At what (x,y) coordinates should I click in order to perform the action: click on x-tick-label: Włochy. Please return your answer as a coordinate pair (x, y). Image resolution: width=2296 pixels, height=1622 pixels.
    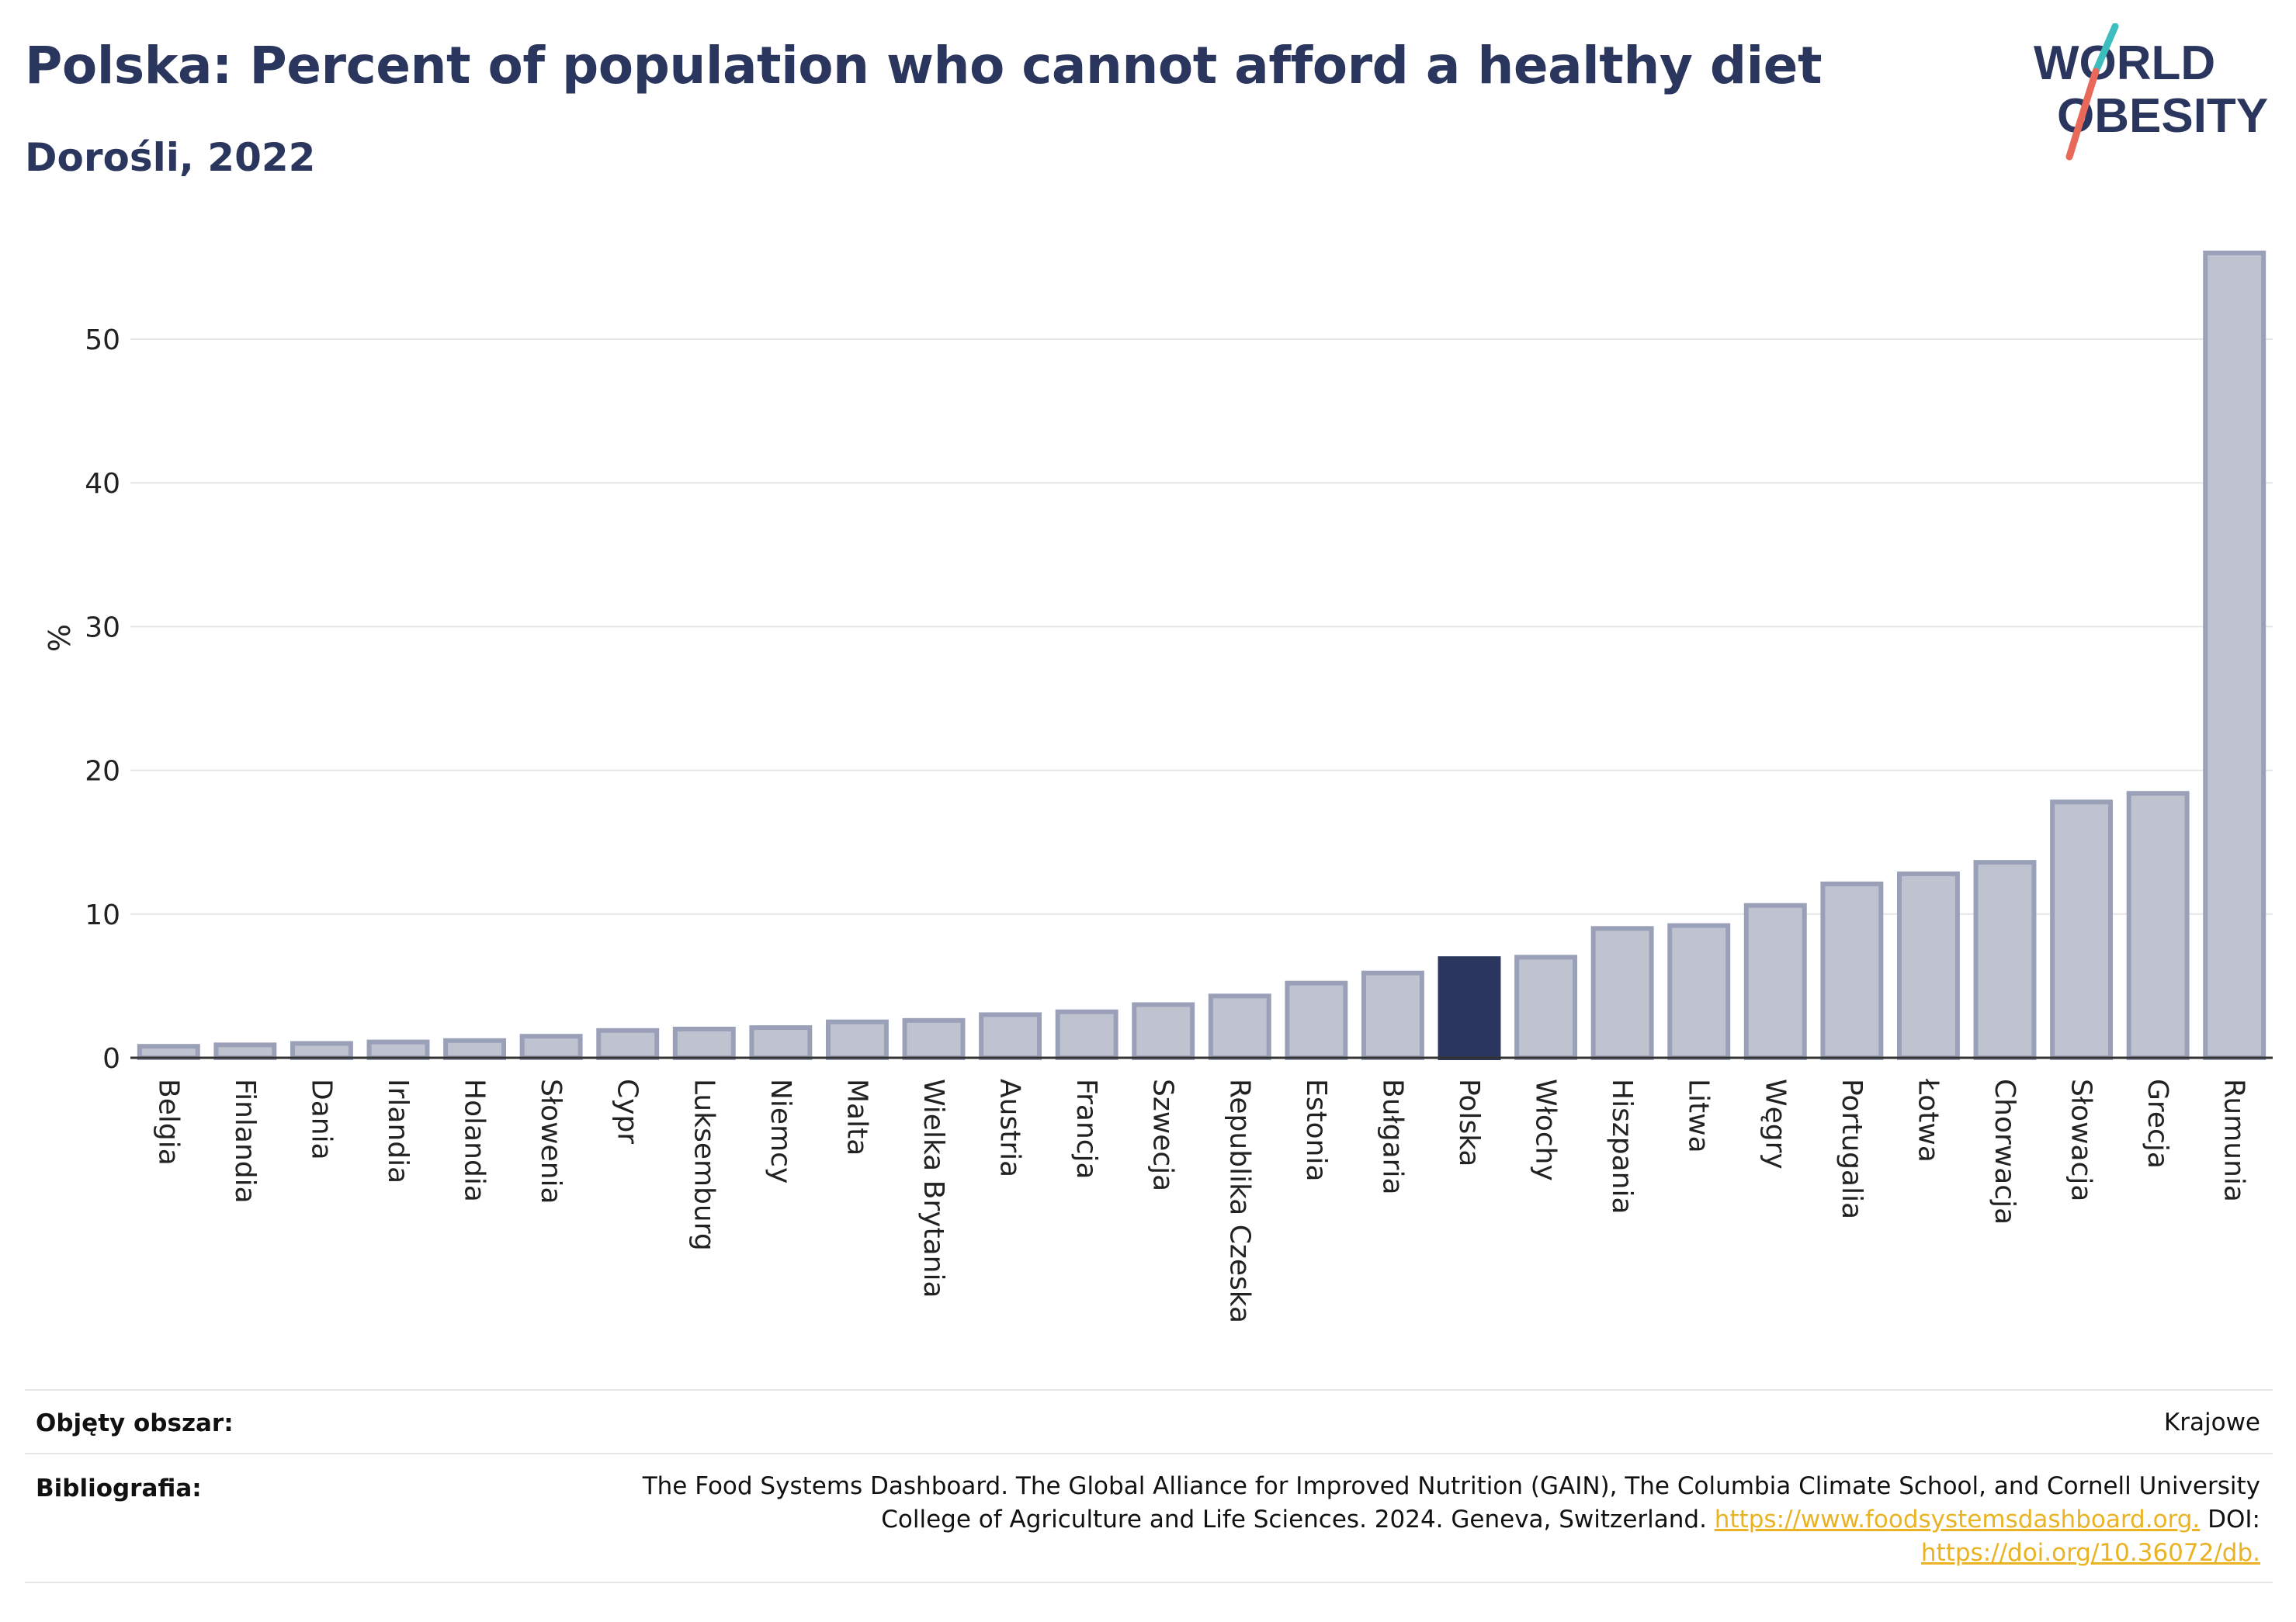
    Looking at the image, I should click on (1546, 1130).